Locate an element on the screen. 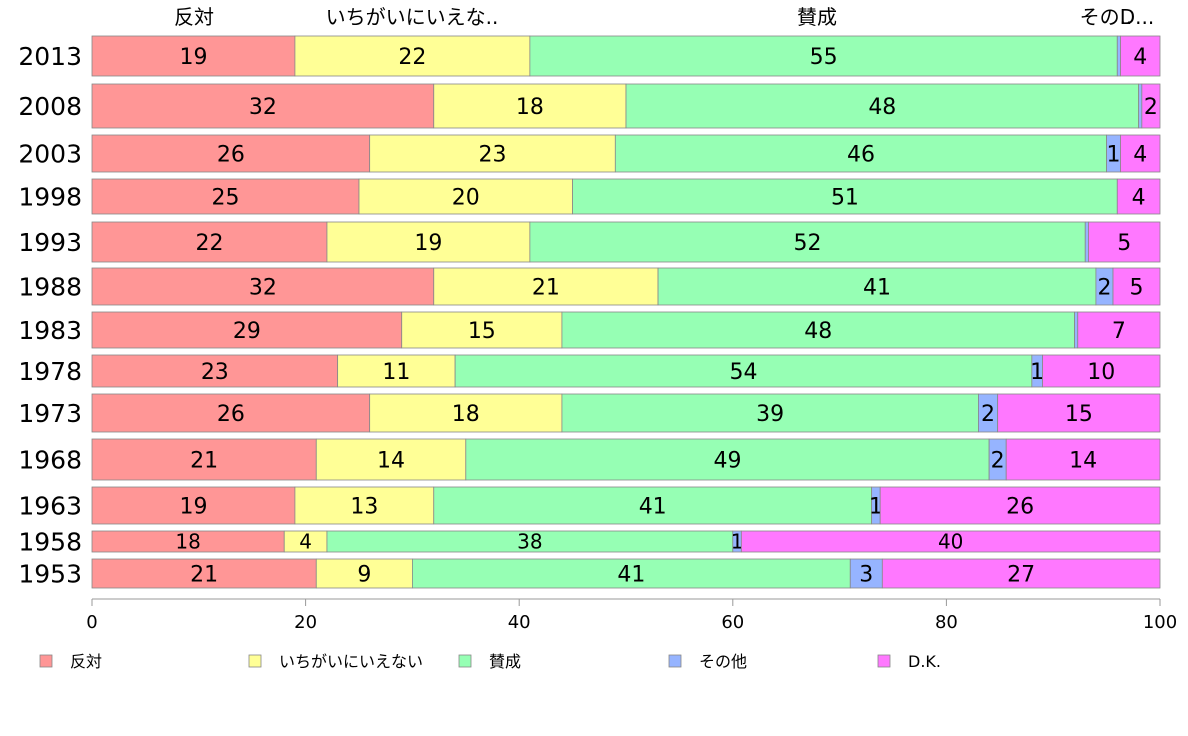 This screenshot has width=1188, height=736. category-label: 1978 is located at coordinates (50, 371).